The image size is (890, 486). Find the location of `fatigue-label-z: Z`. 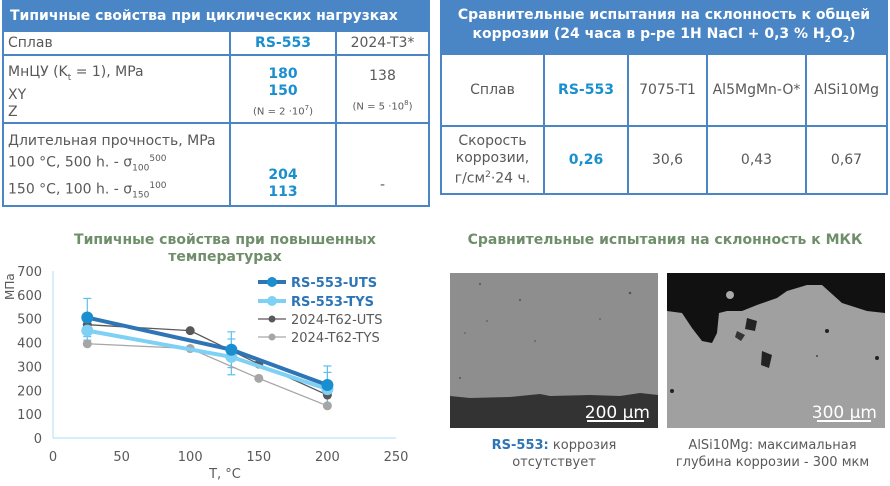

fatigue-label-z: Z is located at coordinates (13, 111).